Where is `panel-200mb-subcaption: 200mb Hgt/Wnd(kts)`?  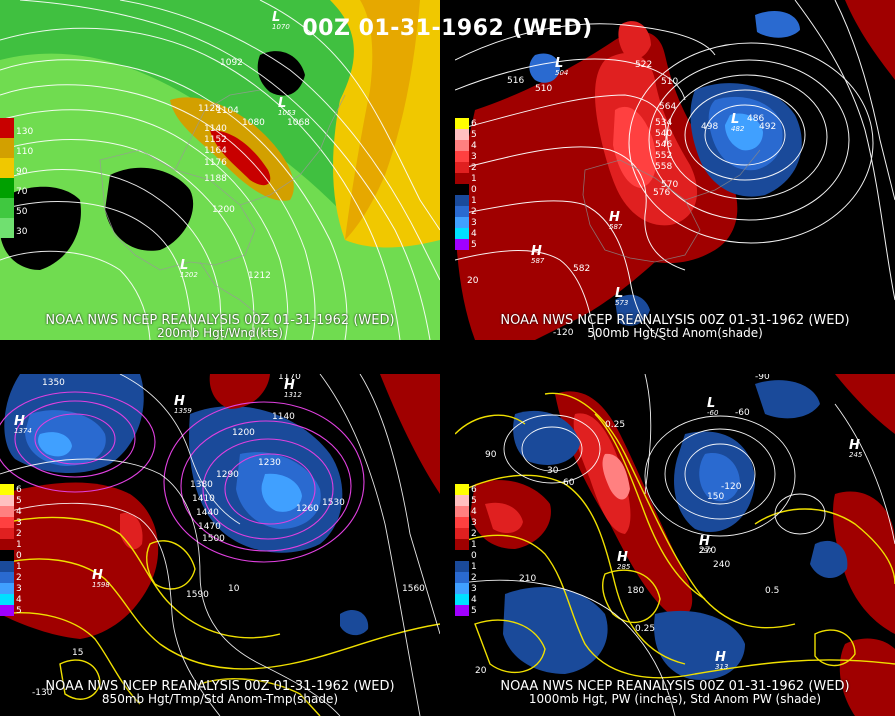 panel-200mb-subcaption: 200mb Hgt/Wnd(kts) is located at coordinates (220, 333).